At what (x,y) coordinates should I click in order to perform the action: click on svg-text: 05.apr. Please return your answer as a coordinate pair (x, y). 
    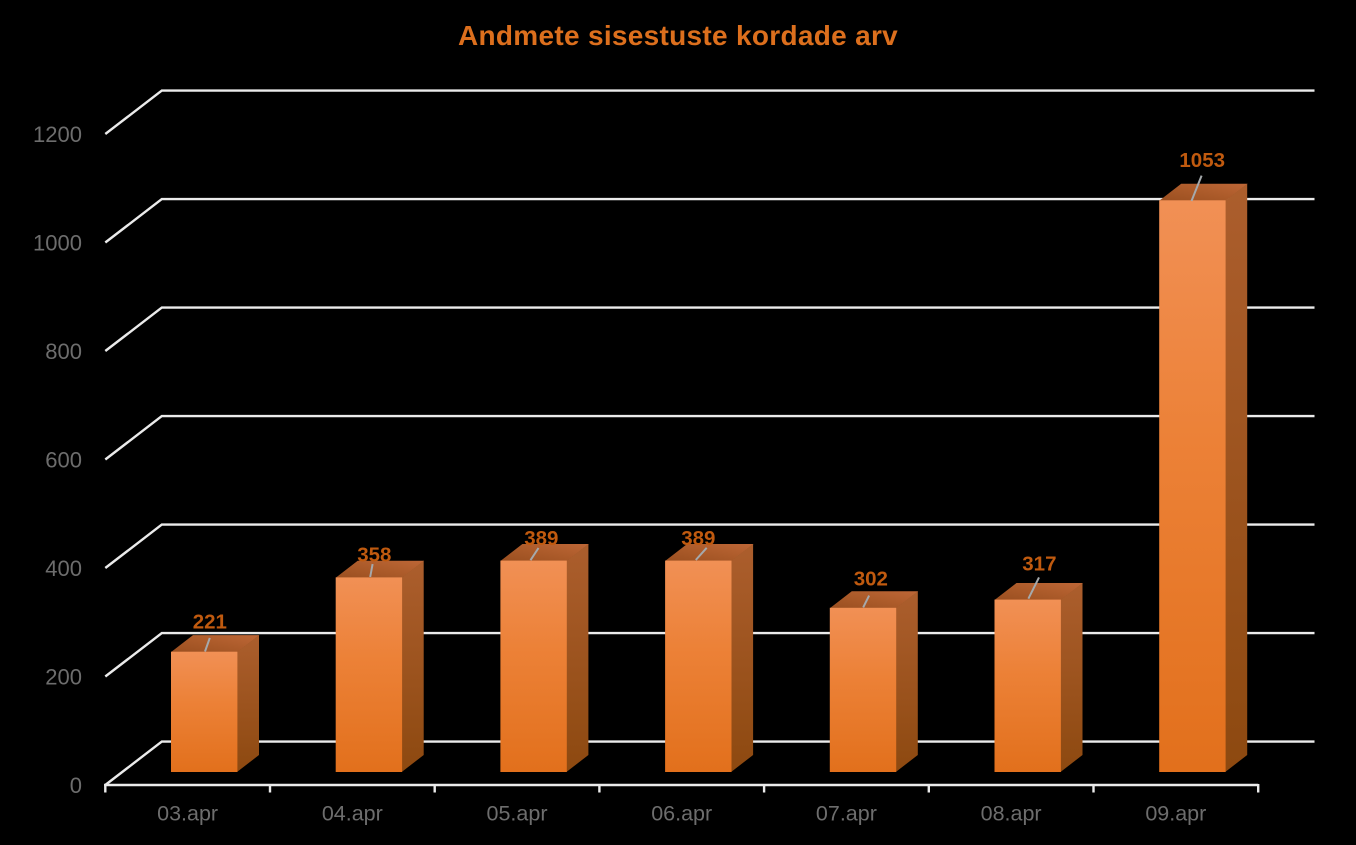
    Looking at the image, I should click on (517, 813).